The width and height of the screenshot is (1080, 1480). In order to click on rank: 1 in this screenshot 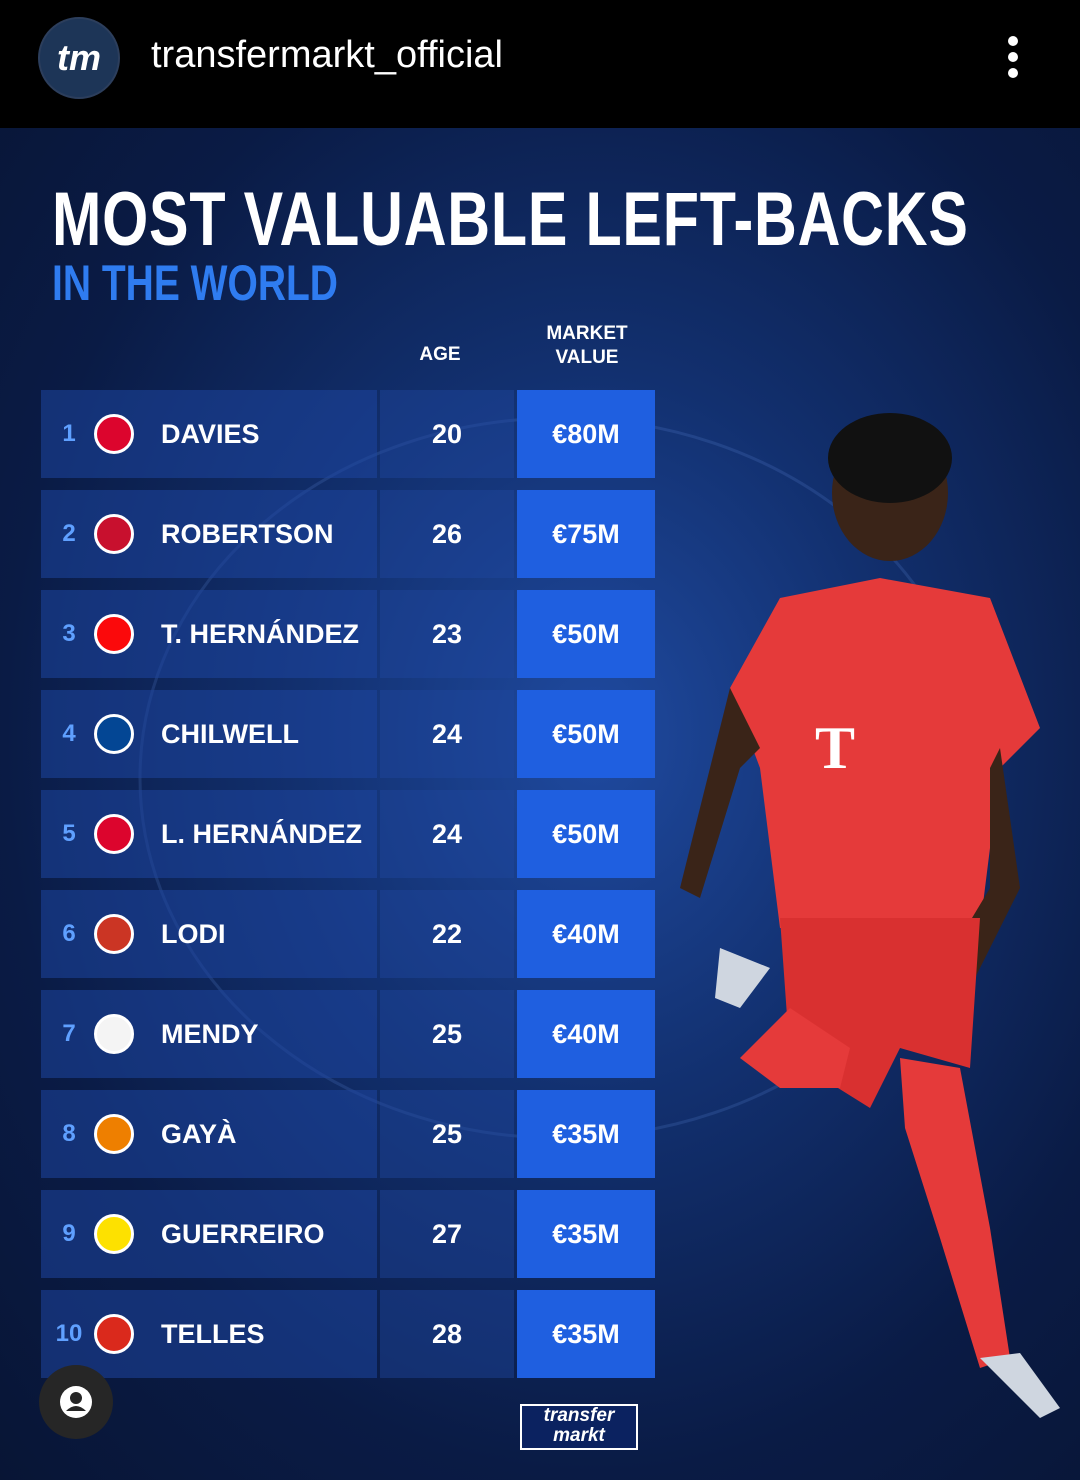, I will do `click(69, 433)`.